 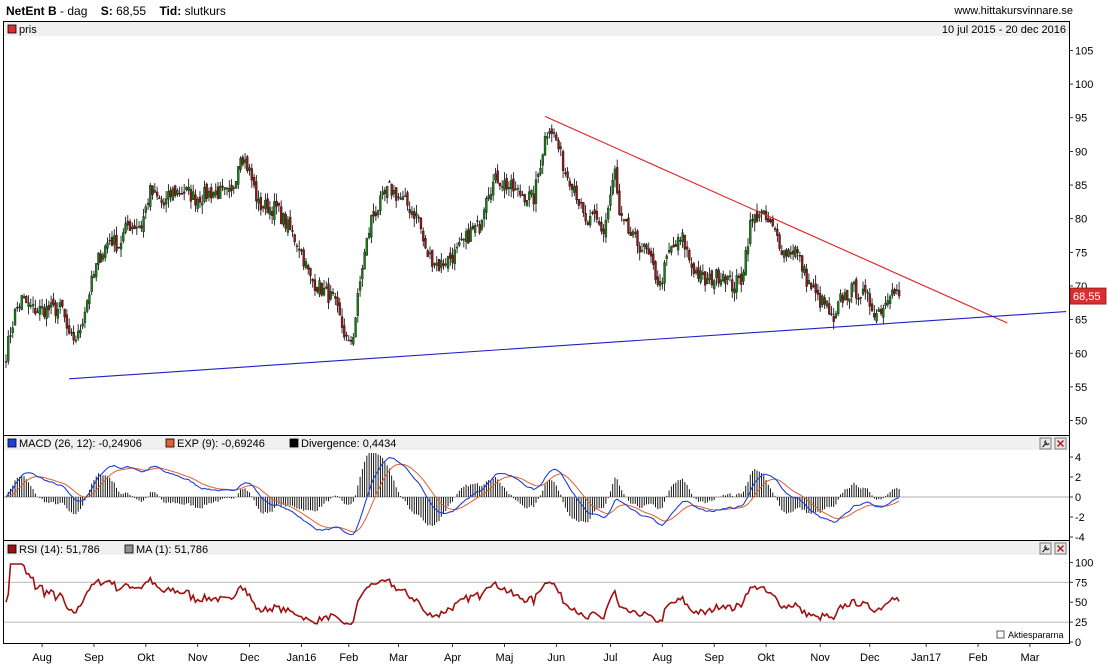 What do you see at coordinates (42, 658) in the screenshot?
I see `x-tick-label: Aug` at bounding box center [42, 658].